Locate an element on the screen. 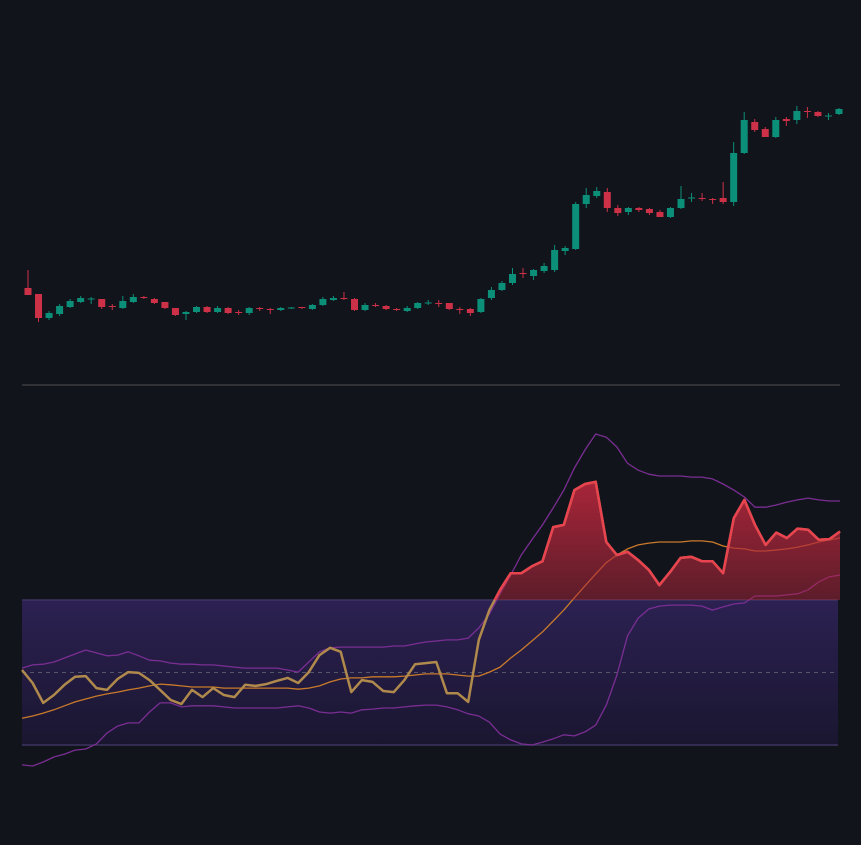 The image size is (861, 845). overbought-line is located at coordinates (667, 540).